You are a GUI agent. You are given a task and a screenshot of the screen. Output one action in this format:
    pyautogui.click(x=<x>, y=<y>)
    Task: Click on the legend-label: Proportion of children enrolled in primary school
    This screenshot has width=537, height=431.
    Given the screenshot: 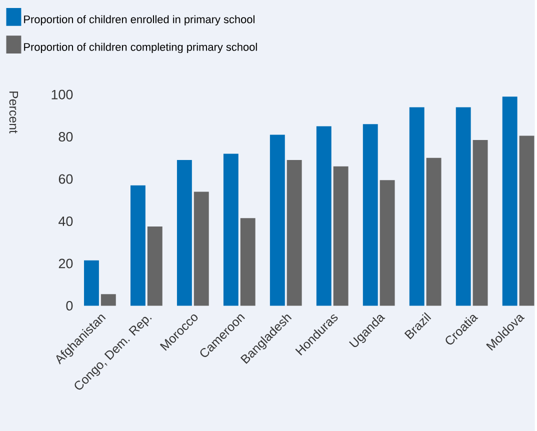 What is the action you would take?
    pyautogui.click(x=139, y=20)
    